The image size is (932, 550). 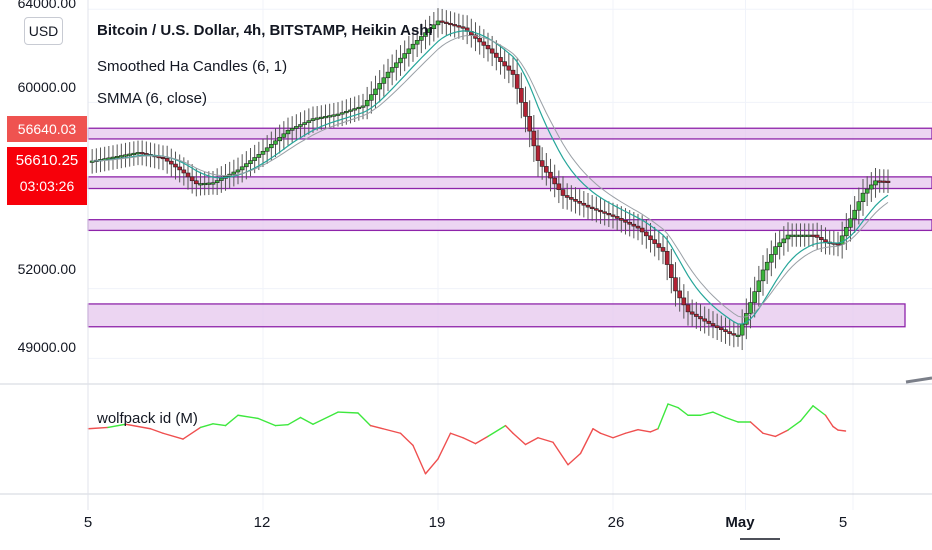 What do you see at coordinates (47, 186) in the screenshot?
I see `countdown-timer: 03:03:26` at bounding box center [47, 186].